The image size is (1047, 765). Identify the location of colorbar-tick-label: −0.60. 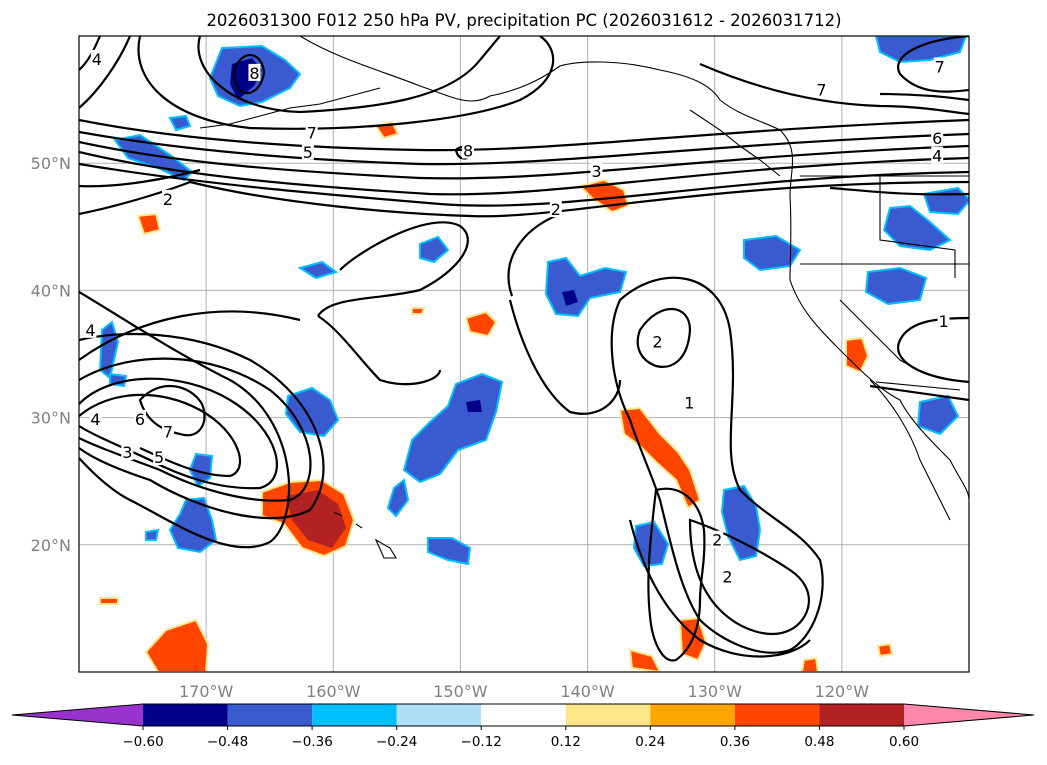
(142, 742).